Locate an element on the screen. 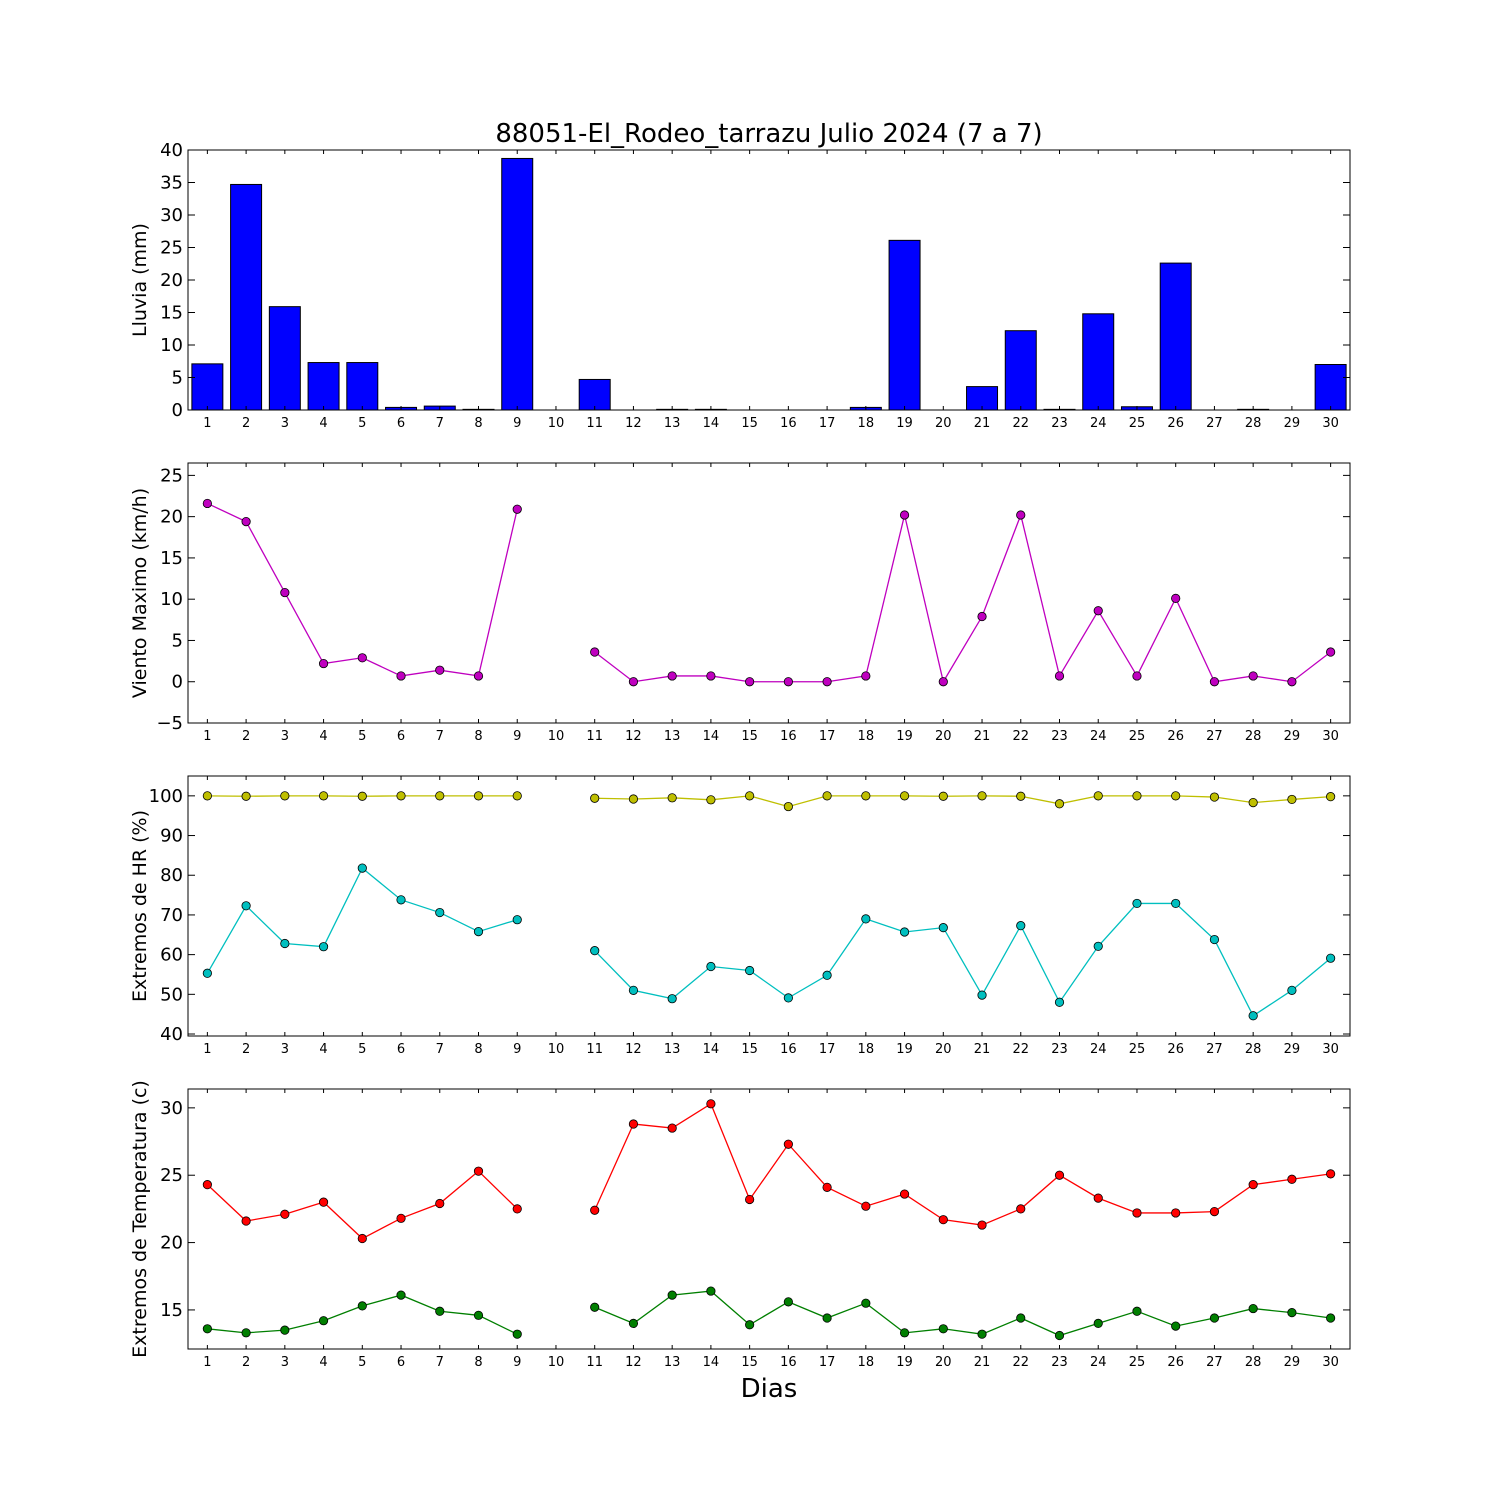 This screenshot has width=1500, height=1500. y-tick-label: −5 is located at coordinates (169, 723).